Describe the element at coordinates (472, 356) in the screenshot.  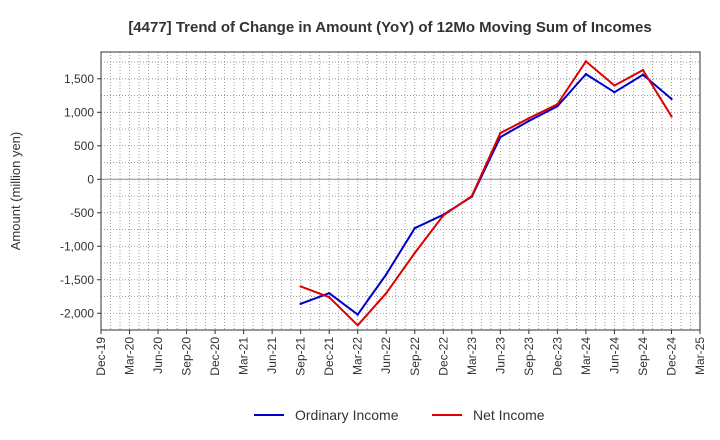
I see `x-tick-label: Mar-23` at that location.